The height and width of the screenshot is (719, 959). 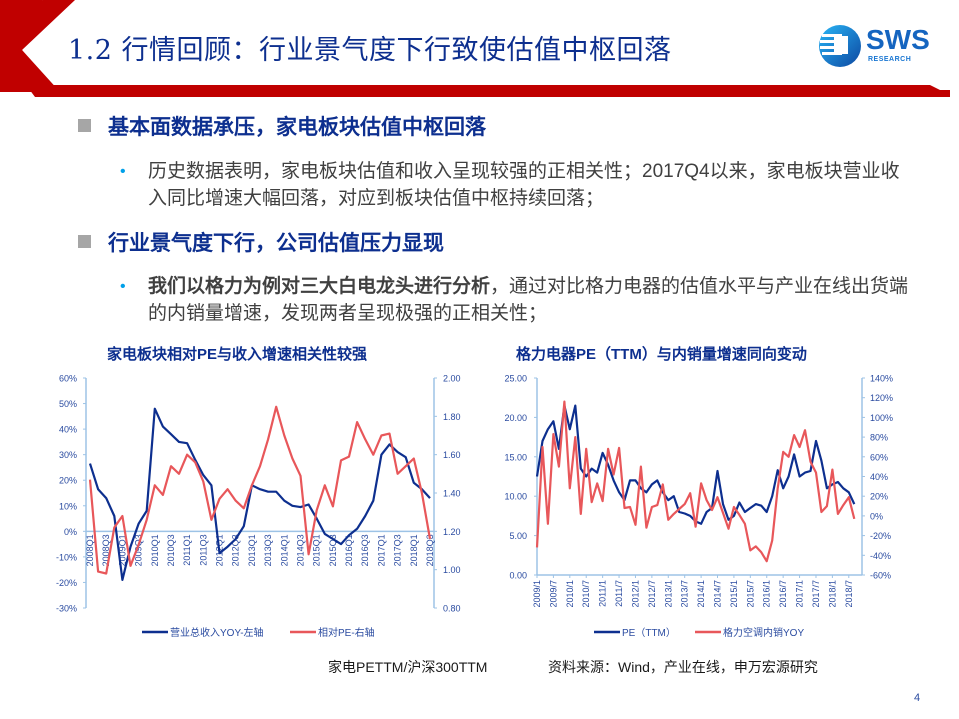 What do you see at coordinates (481, 91) in the screenshot?
I see `header-underline` at bounding box center [481, 91].